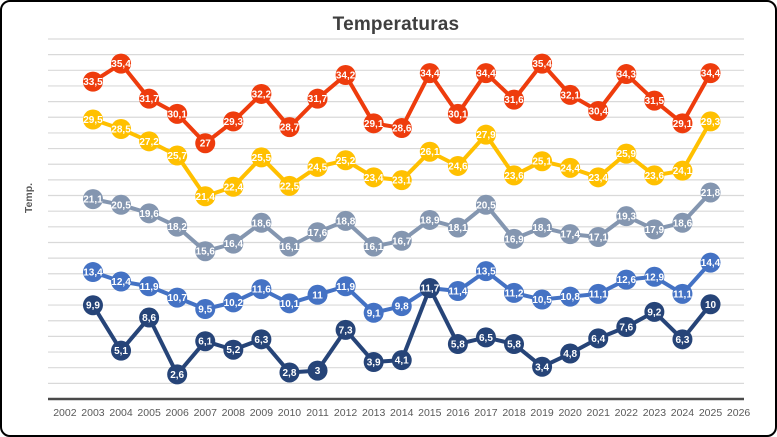  What do you see at coordinates (542, 228) in the screenshot?
I see `data-point-label: 18,1` at bounding box center [542, 228].